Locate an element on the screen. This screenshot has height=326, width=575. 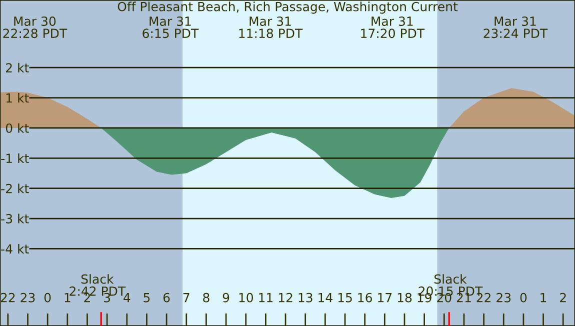
x-tick-label: 11 is located at coordinates (265, 297).